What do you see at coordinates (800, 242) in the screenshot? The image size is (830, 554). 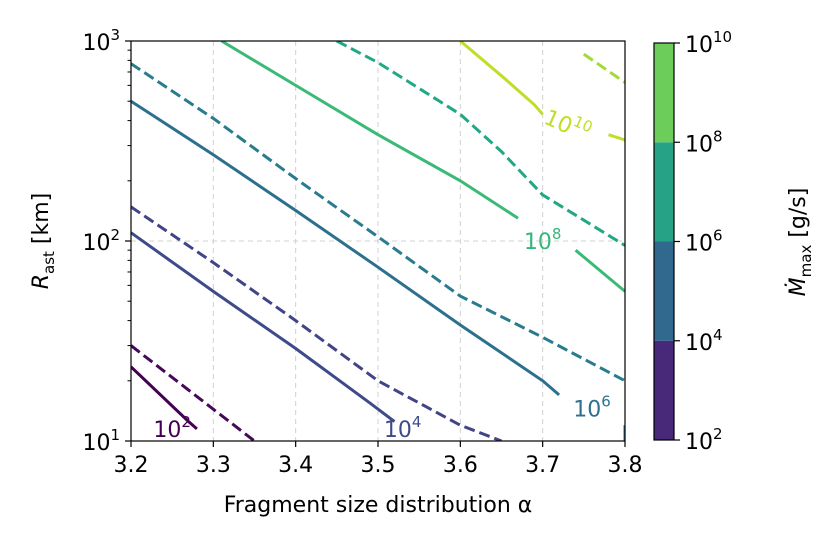 I see `colorbar-label: Ṁmax [g/s]` at bounding box center [800, 242].